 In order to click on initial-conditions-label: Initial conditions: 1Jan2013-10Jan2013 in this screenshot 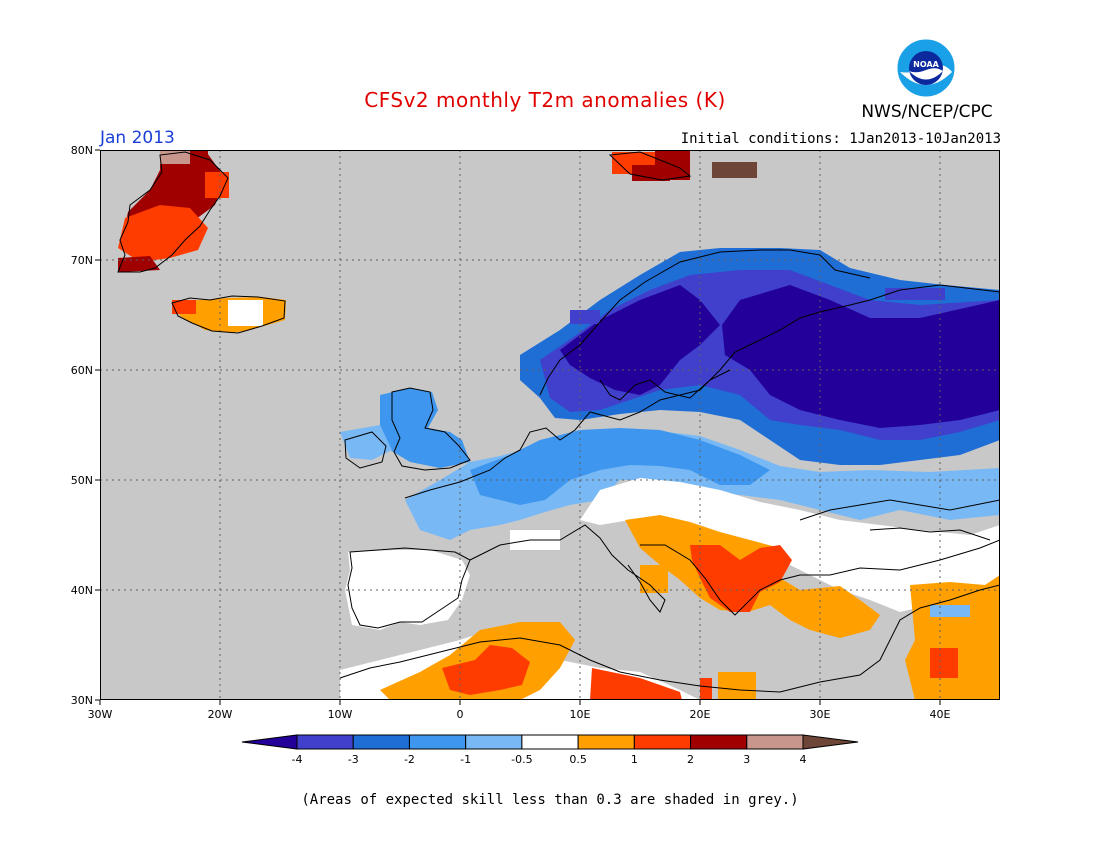, I will do `click(840, 139)`.